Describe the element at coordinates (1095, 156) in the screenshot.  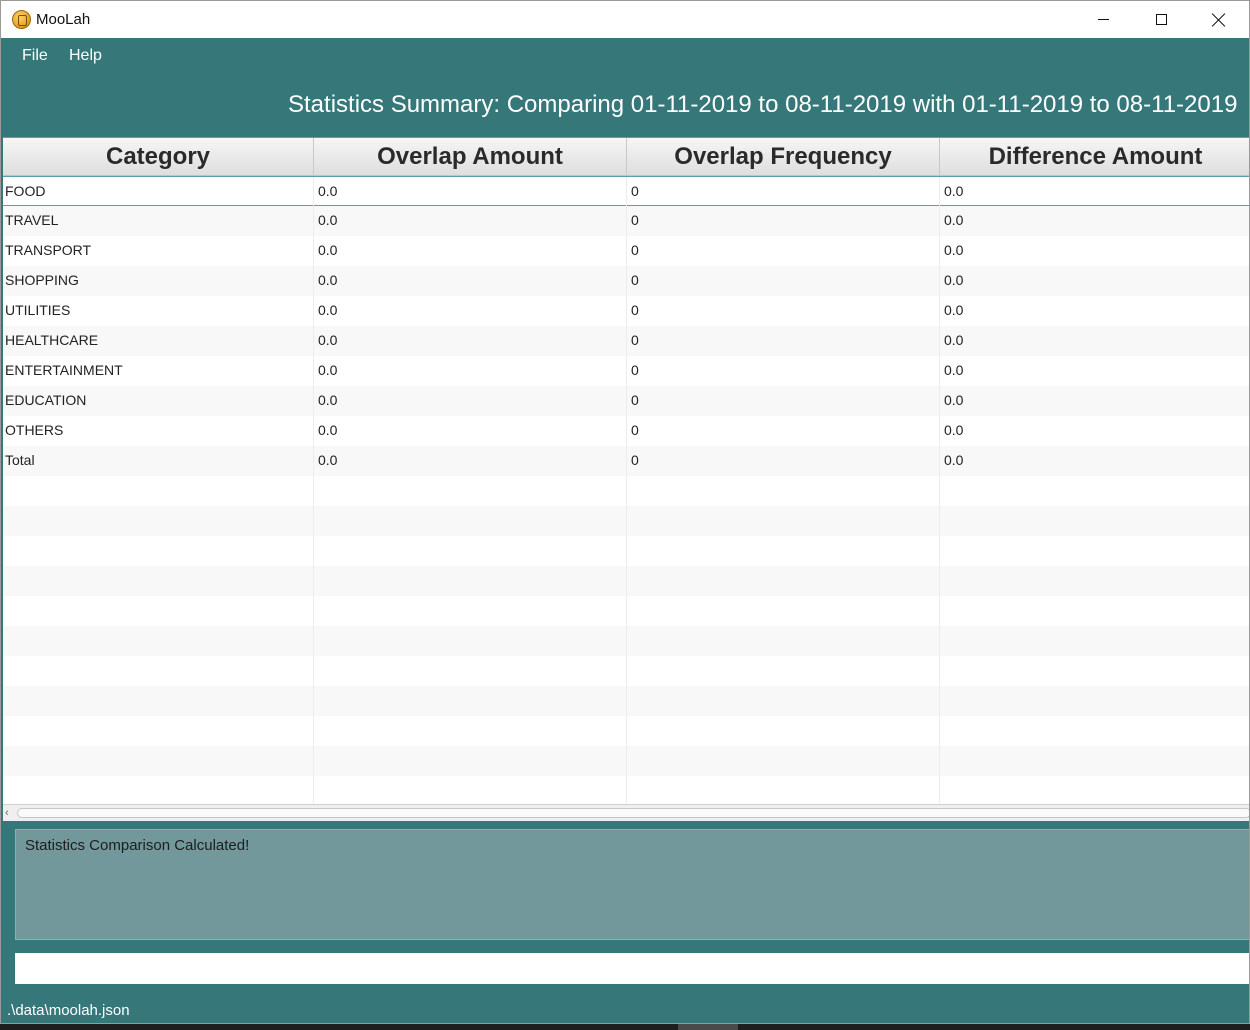
I see `column-header-difference-amount: Difference Amount` at that location.